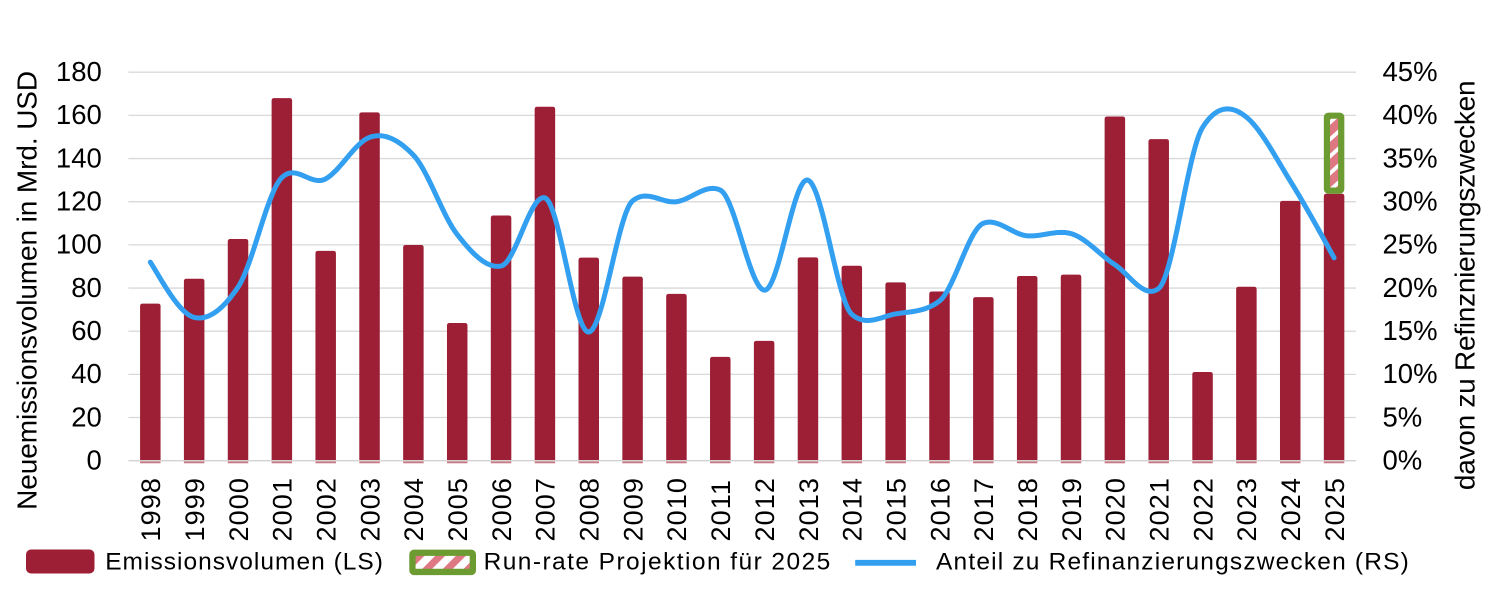 Image resolution: width=1500 pixels, height=611 pixels. I want to click on svg-text: 2011, so click(721, 510).